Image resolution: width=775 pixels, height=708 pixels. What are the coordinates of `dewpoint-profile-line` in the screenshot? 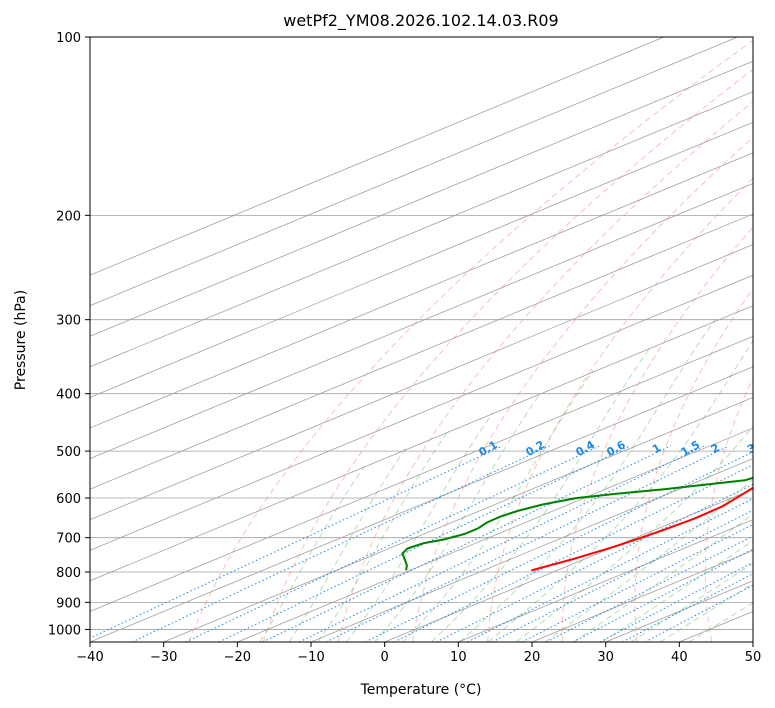 It's located at (577, 523).